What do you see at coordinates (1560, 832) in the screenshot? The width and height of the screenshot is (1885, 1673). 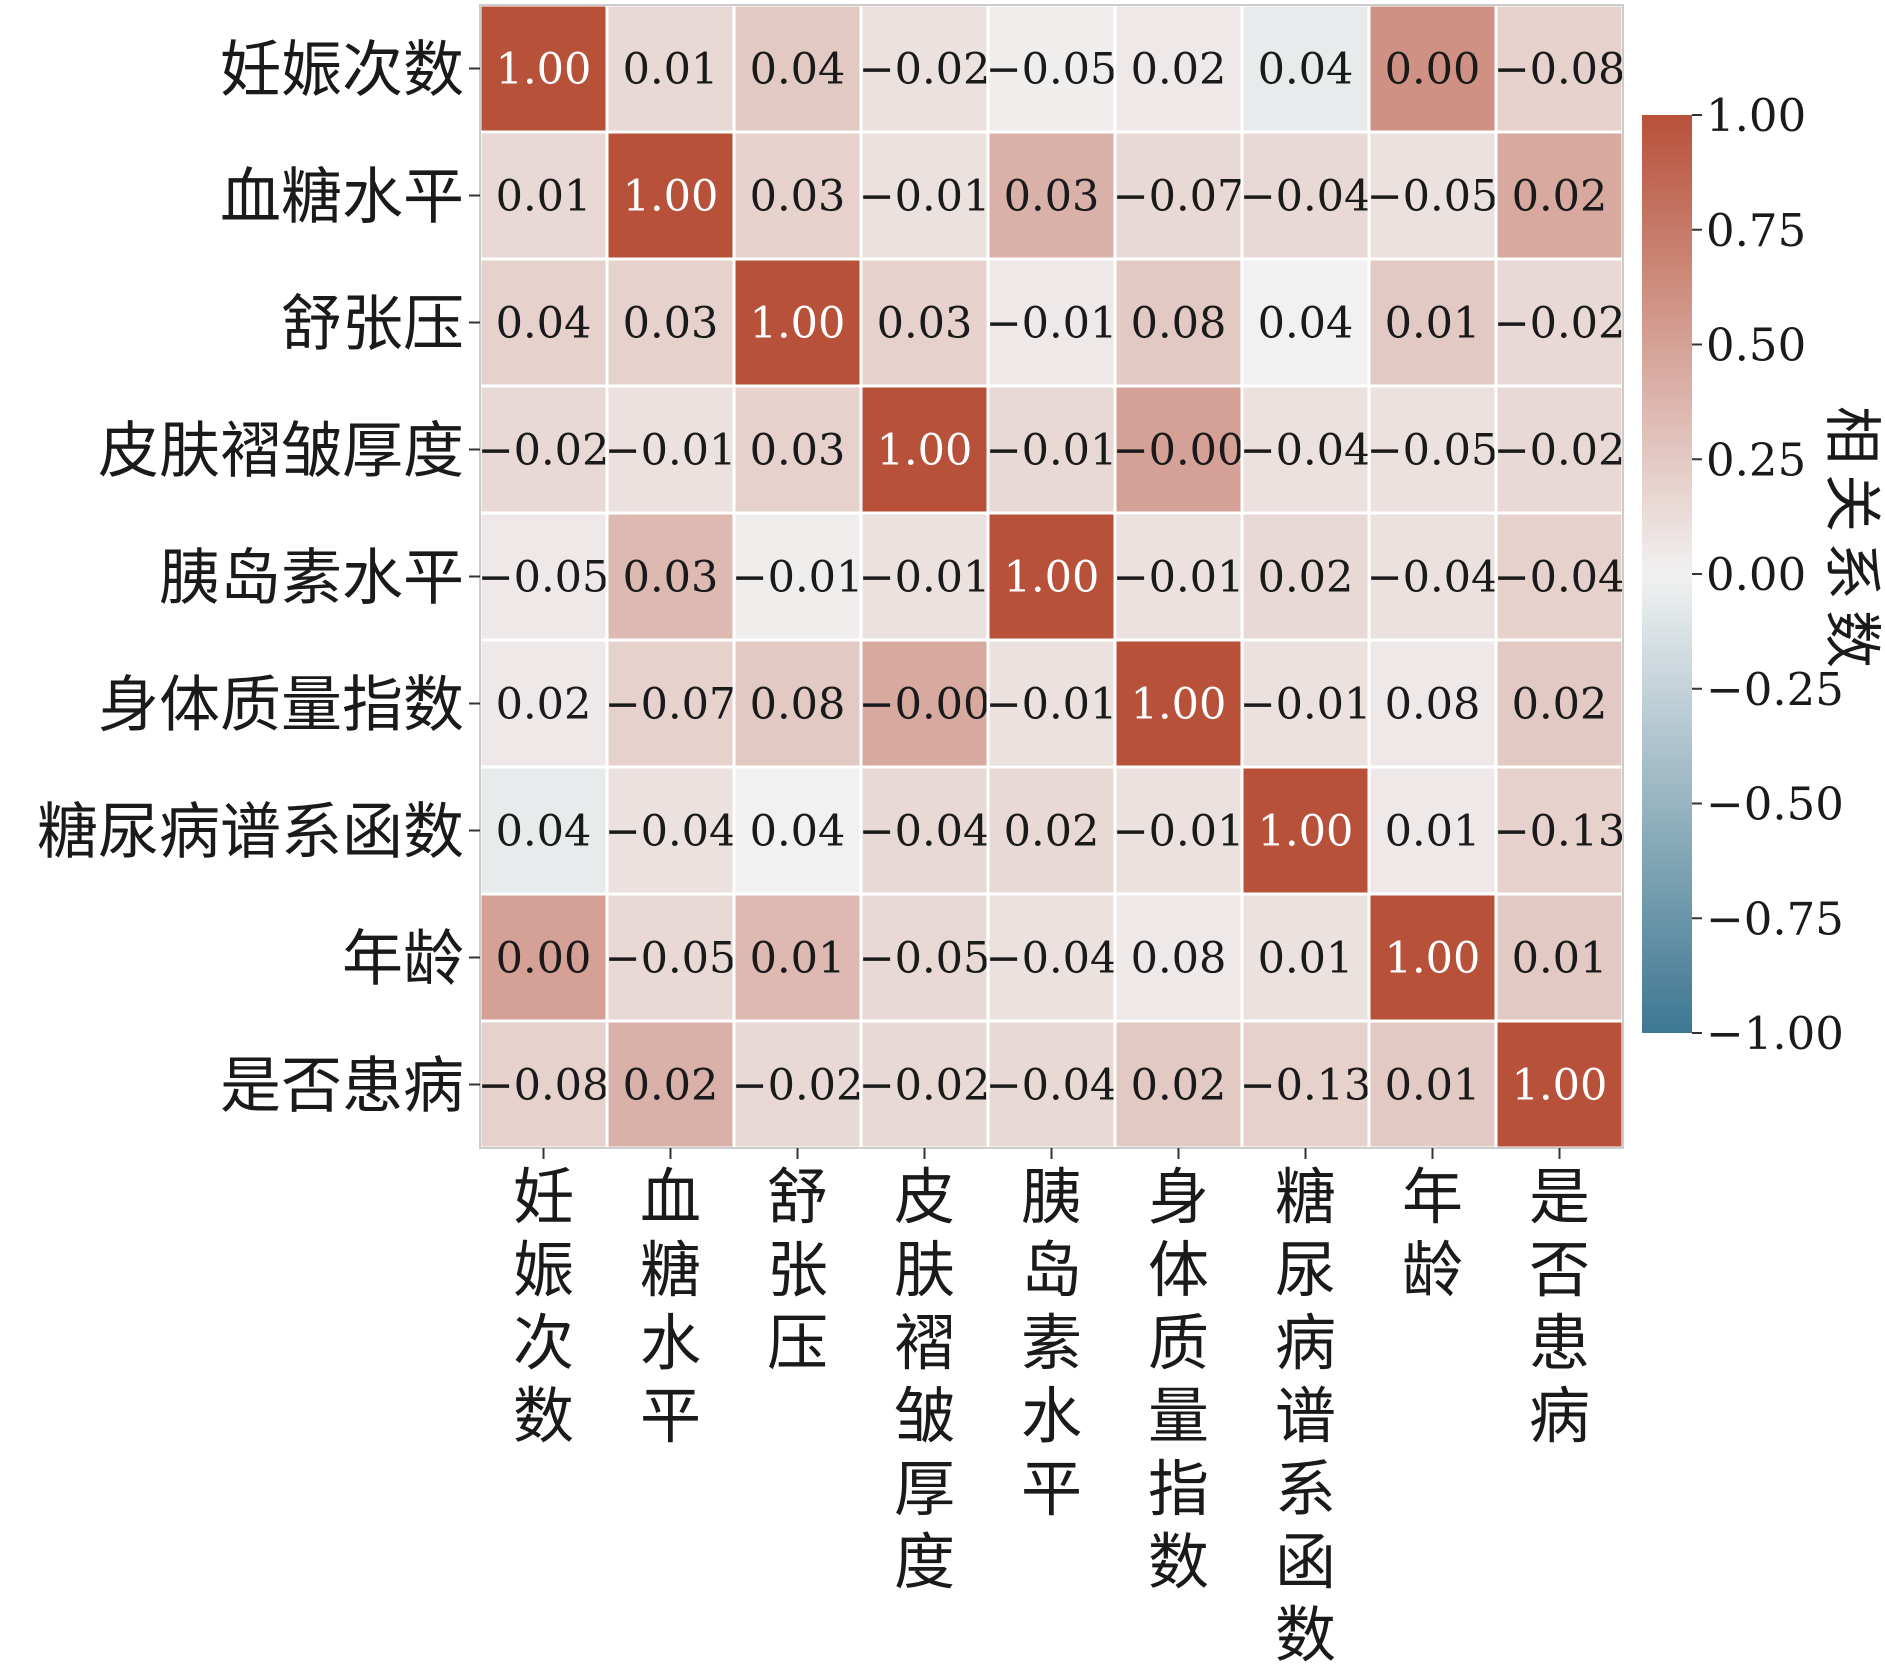 I see `cell-value-label: −0.13` at bounding box center [1560, 832].